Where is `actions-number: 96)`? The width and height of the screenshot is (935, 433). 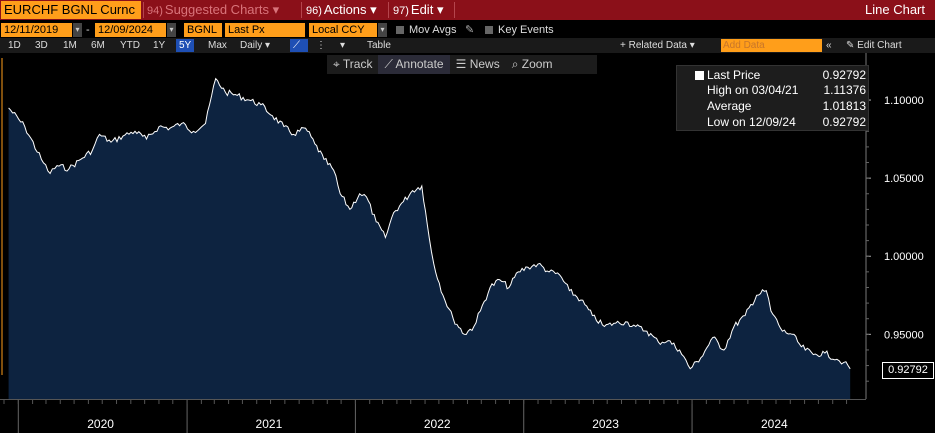 actions-number: 96) is located at coordinates (314, 11).